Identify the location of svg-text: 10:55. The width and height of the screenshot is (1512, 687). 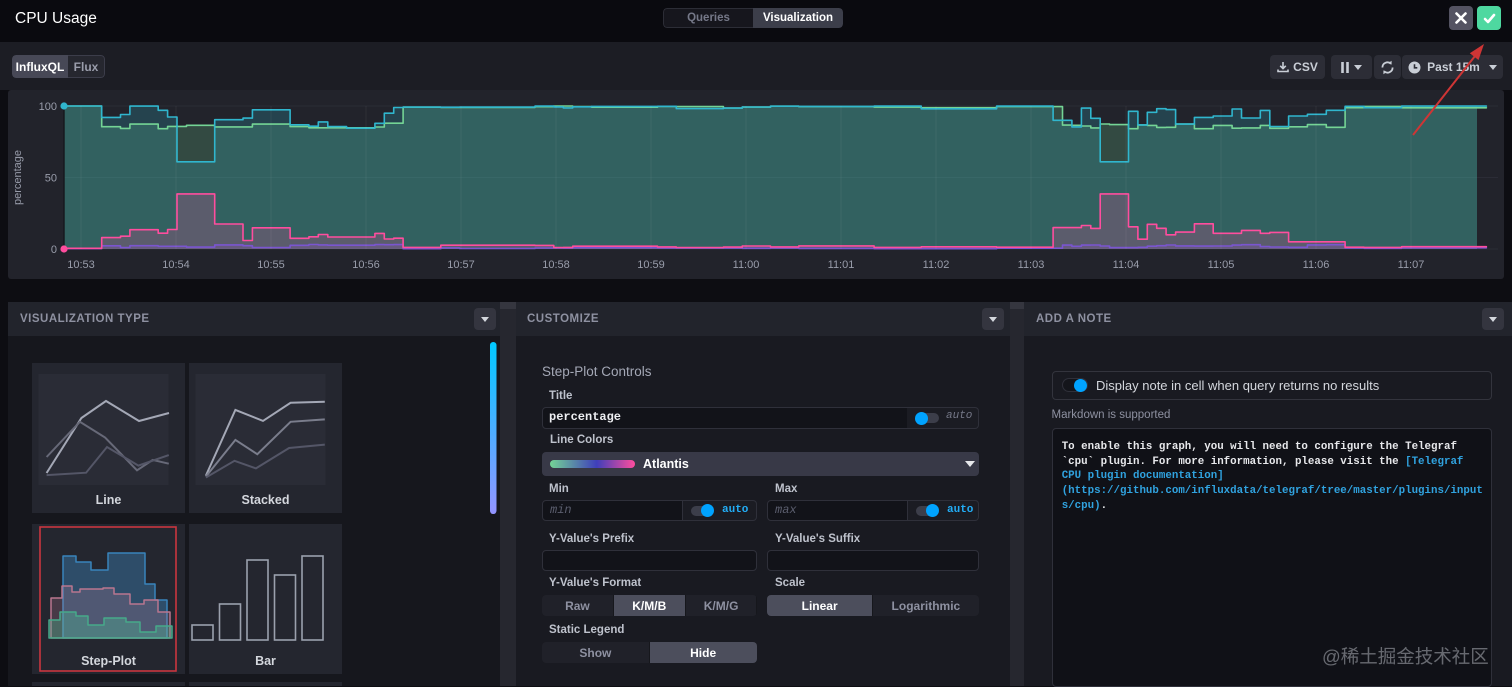
(271, 265).